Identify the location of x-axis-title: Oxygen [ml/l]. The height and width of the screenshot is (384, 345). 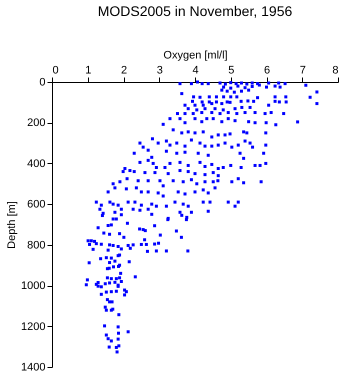
(195, 56).